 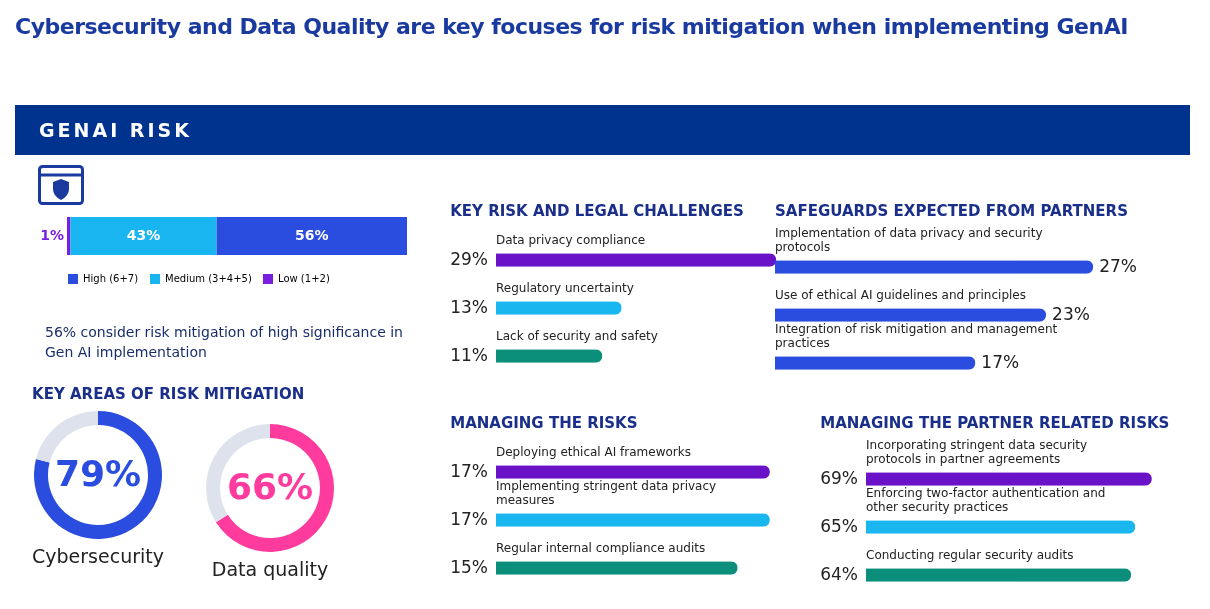 What do you see at coordinates (606, 493) in the screenshot?
I see `y-tick-label: Implementing stringent data privacy measures` at bounding box center [606, 493].